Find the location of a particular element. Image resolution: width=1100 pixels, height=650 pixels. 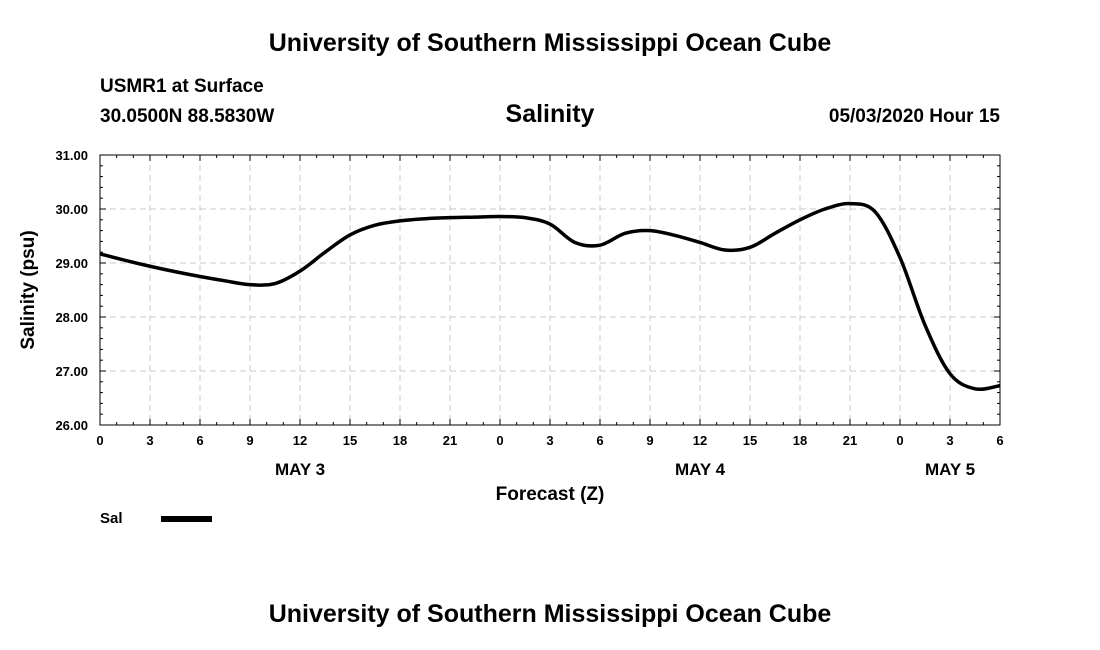

y-tick-label: 27.00 is located at coordinates (71, 371).